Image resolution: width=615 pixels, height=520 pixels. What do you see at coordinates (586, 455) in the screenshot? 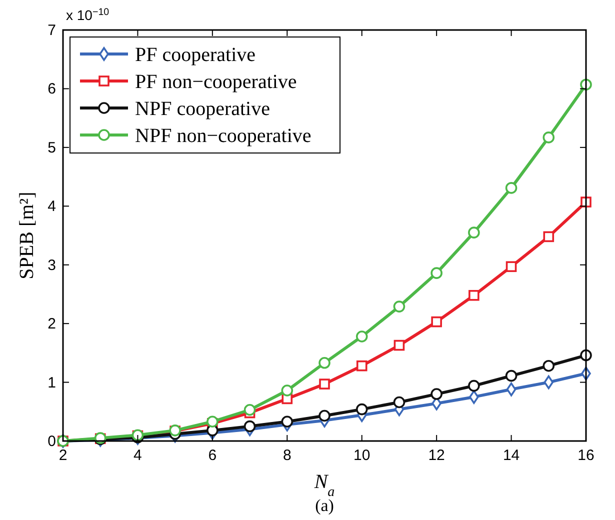
I see `x-tick-label: 16` at bounding box center [586, 455].